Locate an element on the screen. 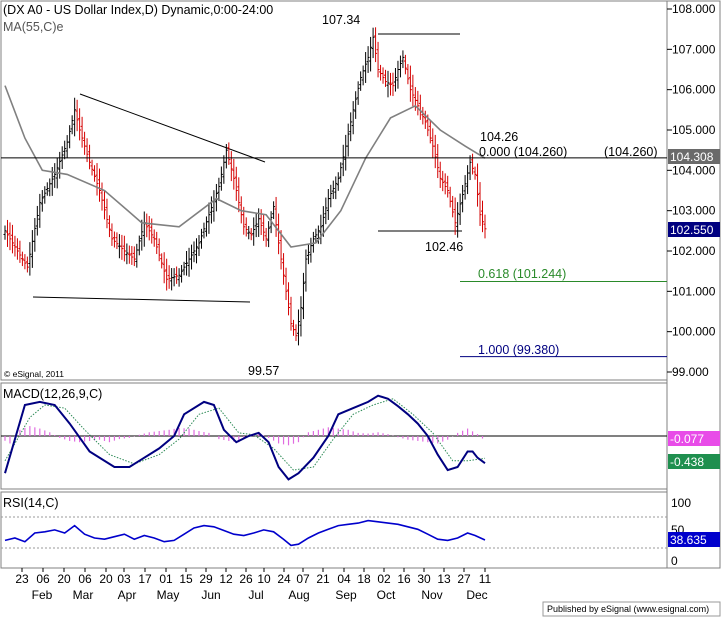 This screenshot has width=721, height=617. x-tick-label: 13 is located at coordinates (444, 579).